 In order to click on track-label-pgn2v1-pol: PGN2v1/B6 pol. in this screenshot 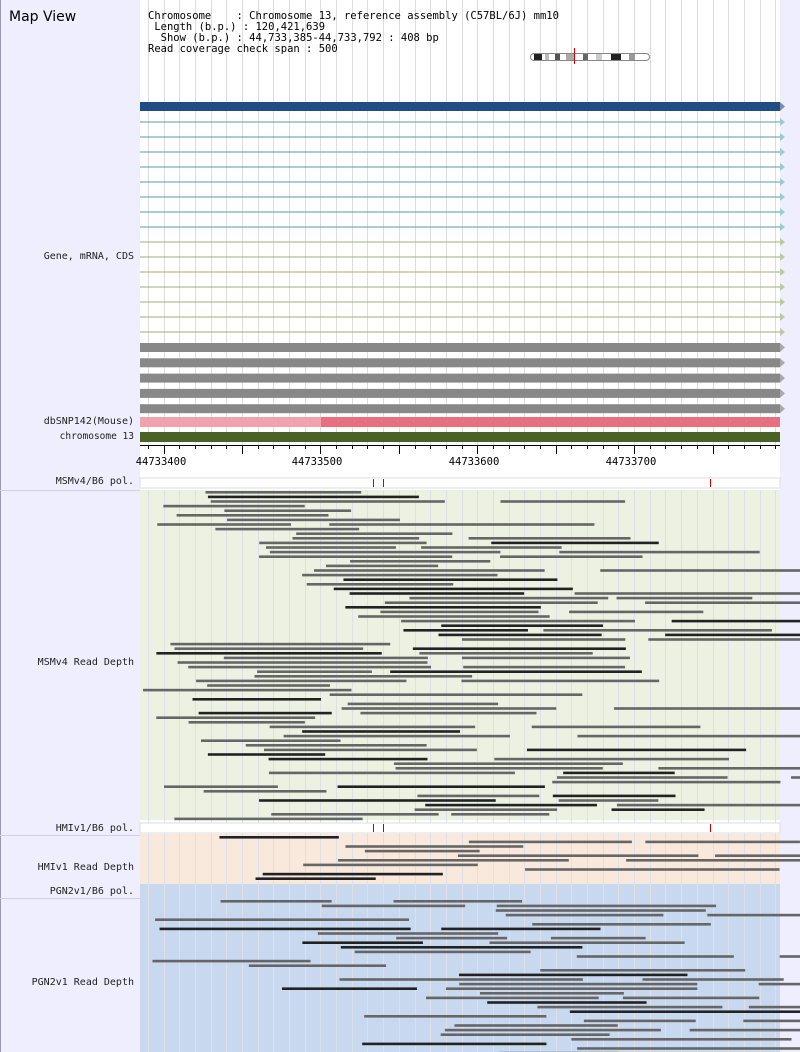, I will do `click(91, 891)`.